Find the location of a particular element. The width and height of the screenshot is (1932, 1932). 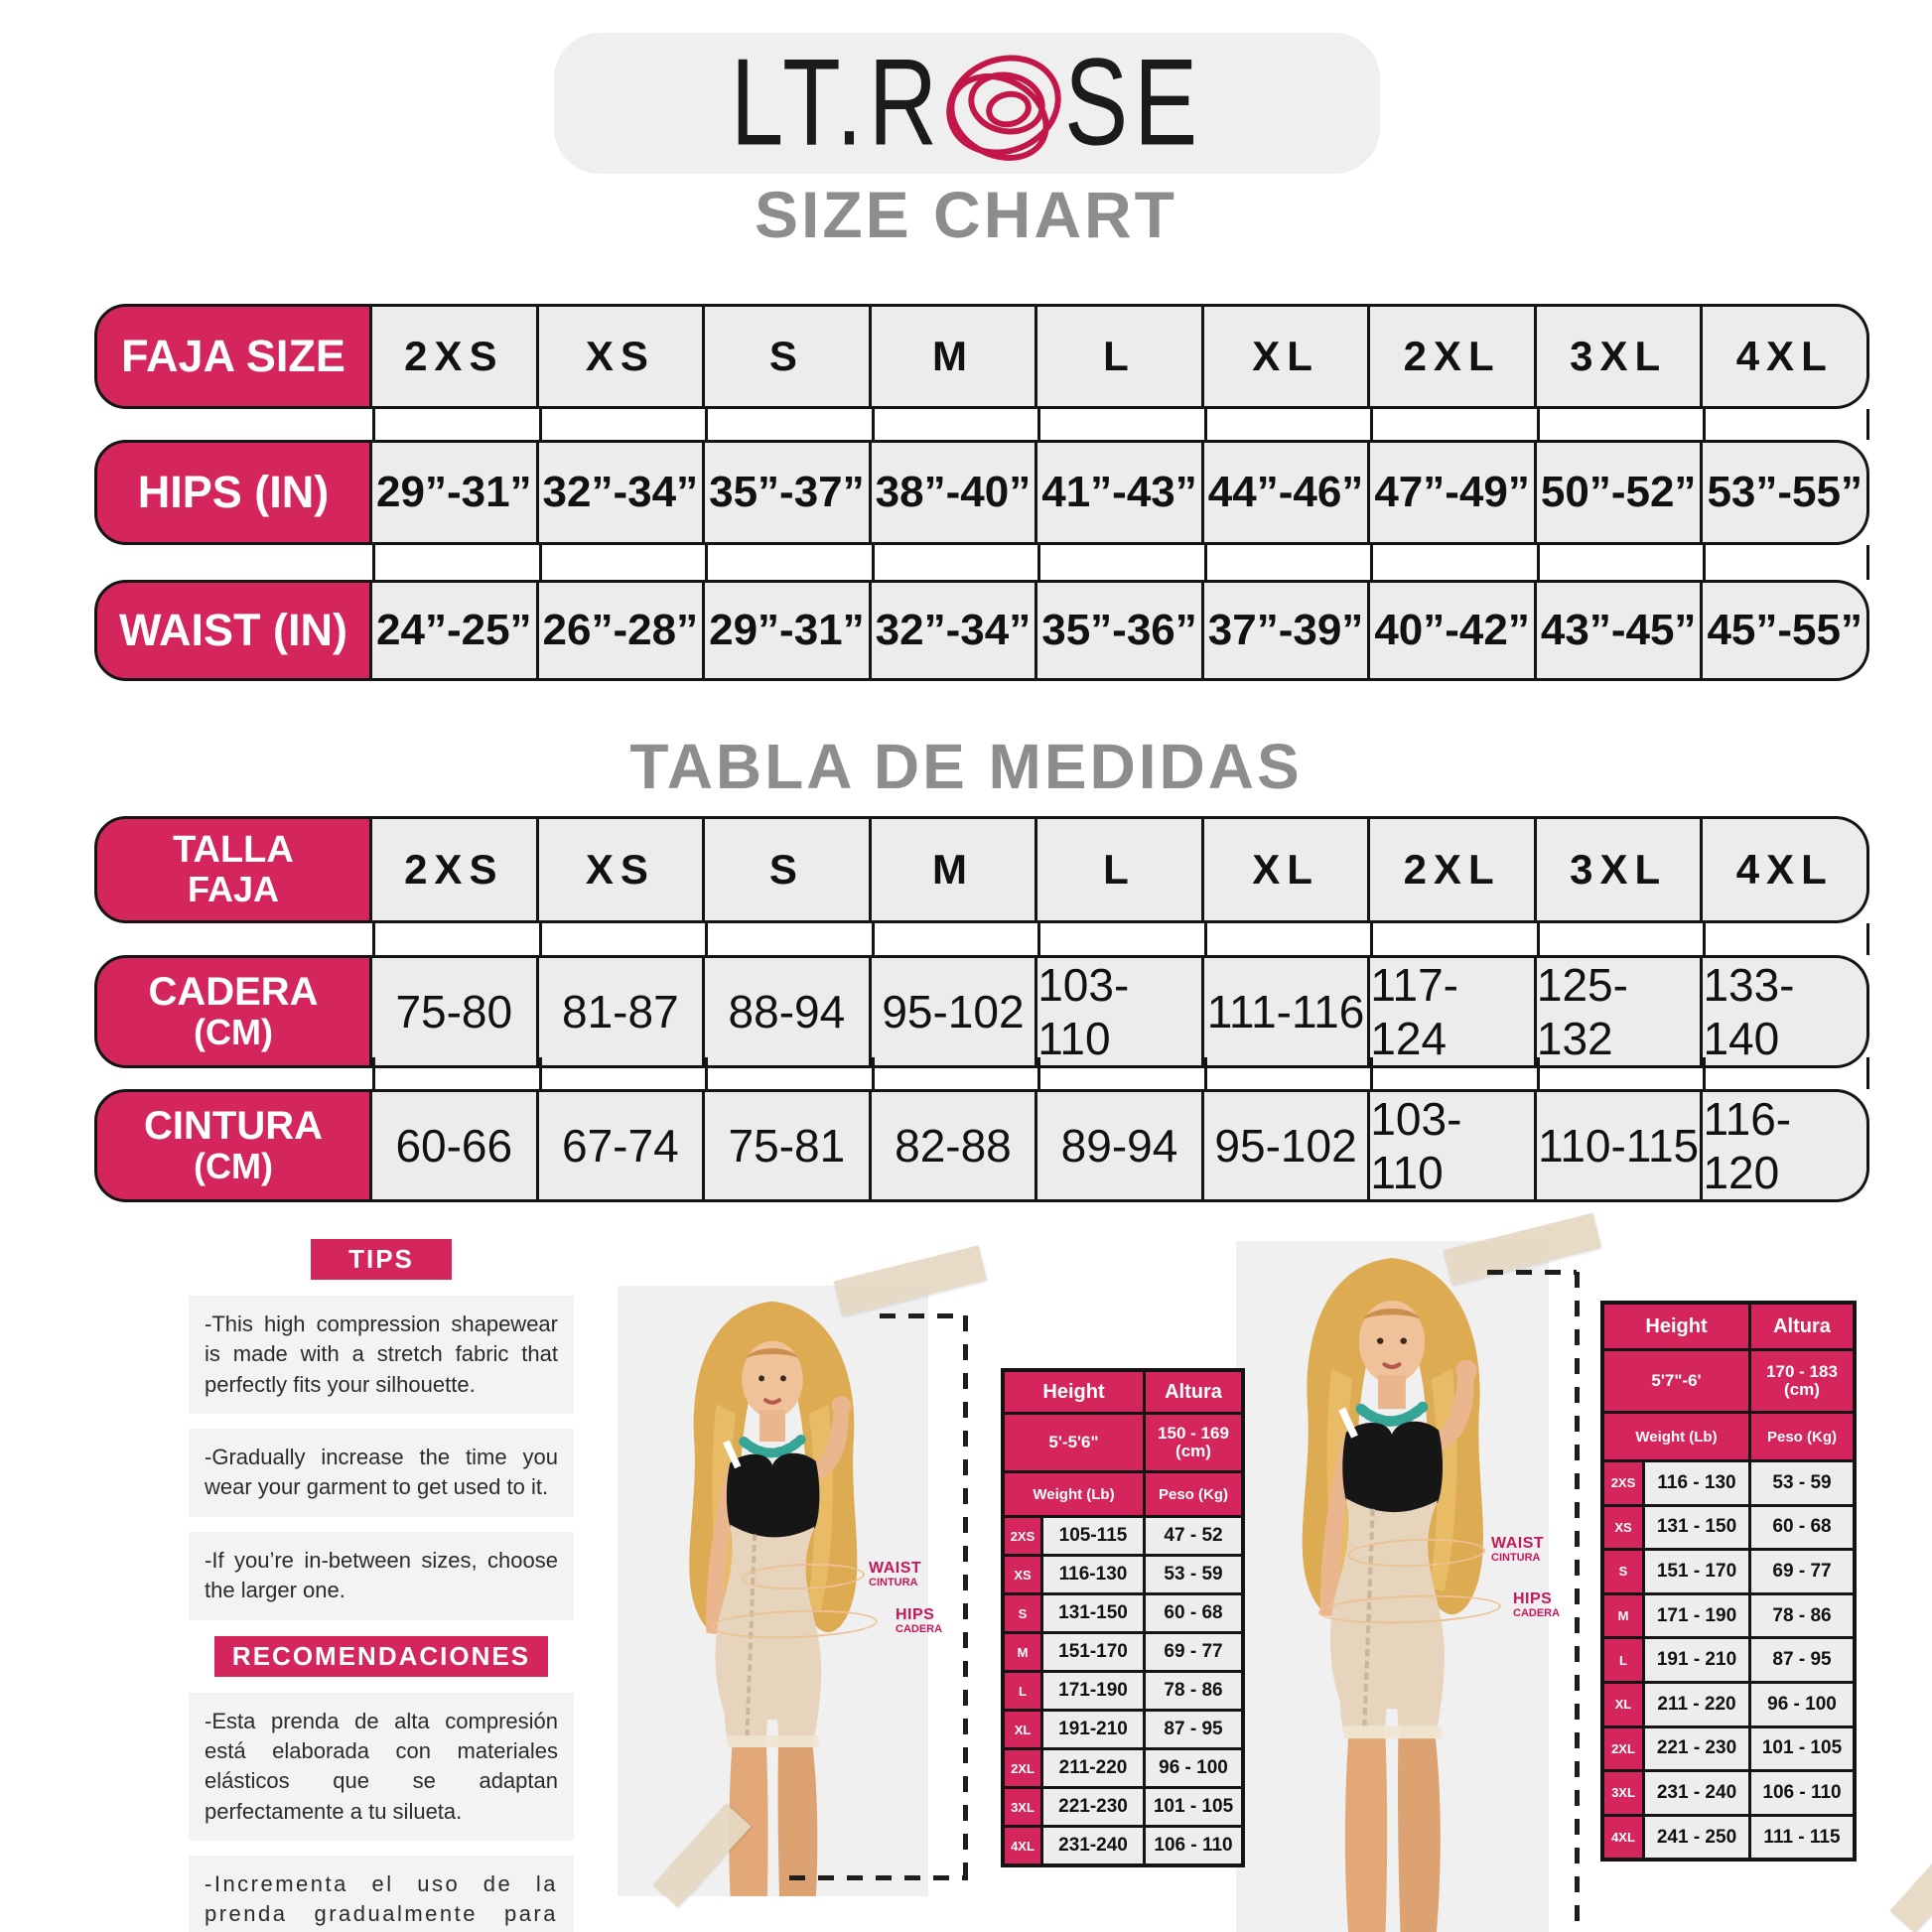

measurement-value-cell: 116-120 is located at coordinates (1786, 1146).